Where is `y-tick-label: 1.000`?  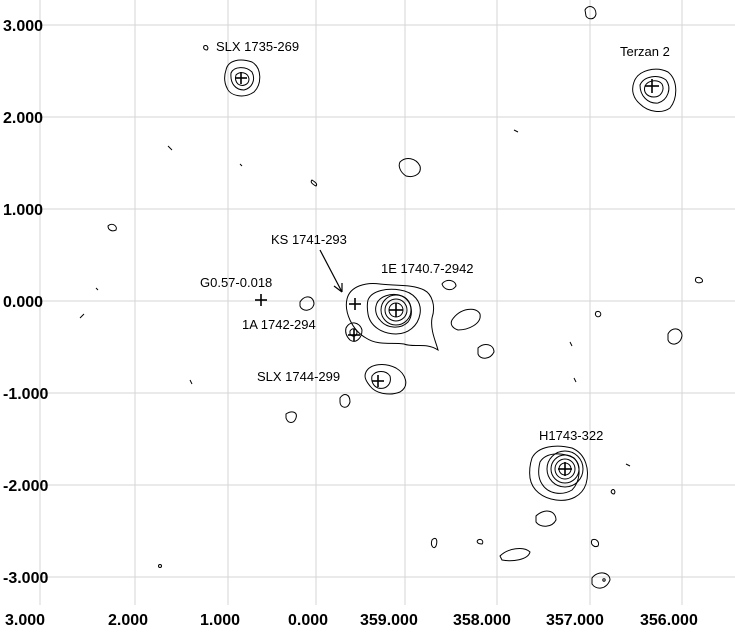
y-tick-label: 1.000 is located at coordinates (23, 210).